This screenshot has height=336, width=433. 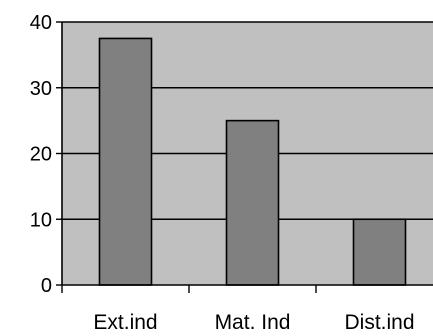 I want to click on x-category-label: Mat. Ind, so click(x=253, y=322).